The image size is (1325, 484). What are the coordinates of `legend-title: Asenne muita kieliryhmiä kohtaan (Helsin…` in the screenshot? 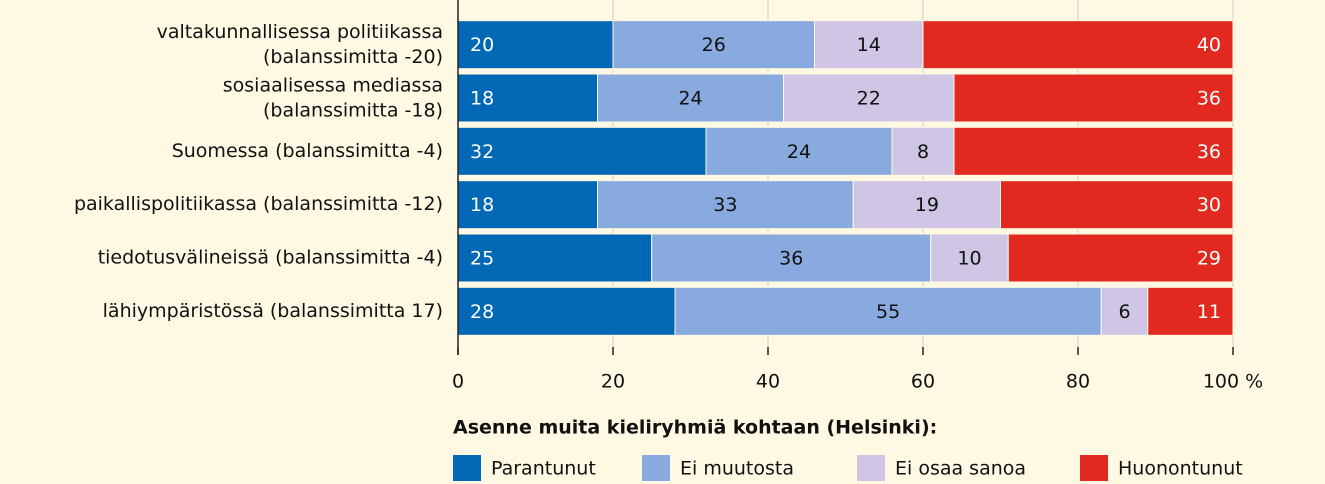 It's located at (695, 428).